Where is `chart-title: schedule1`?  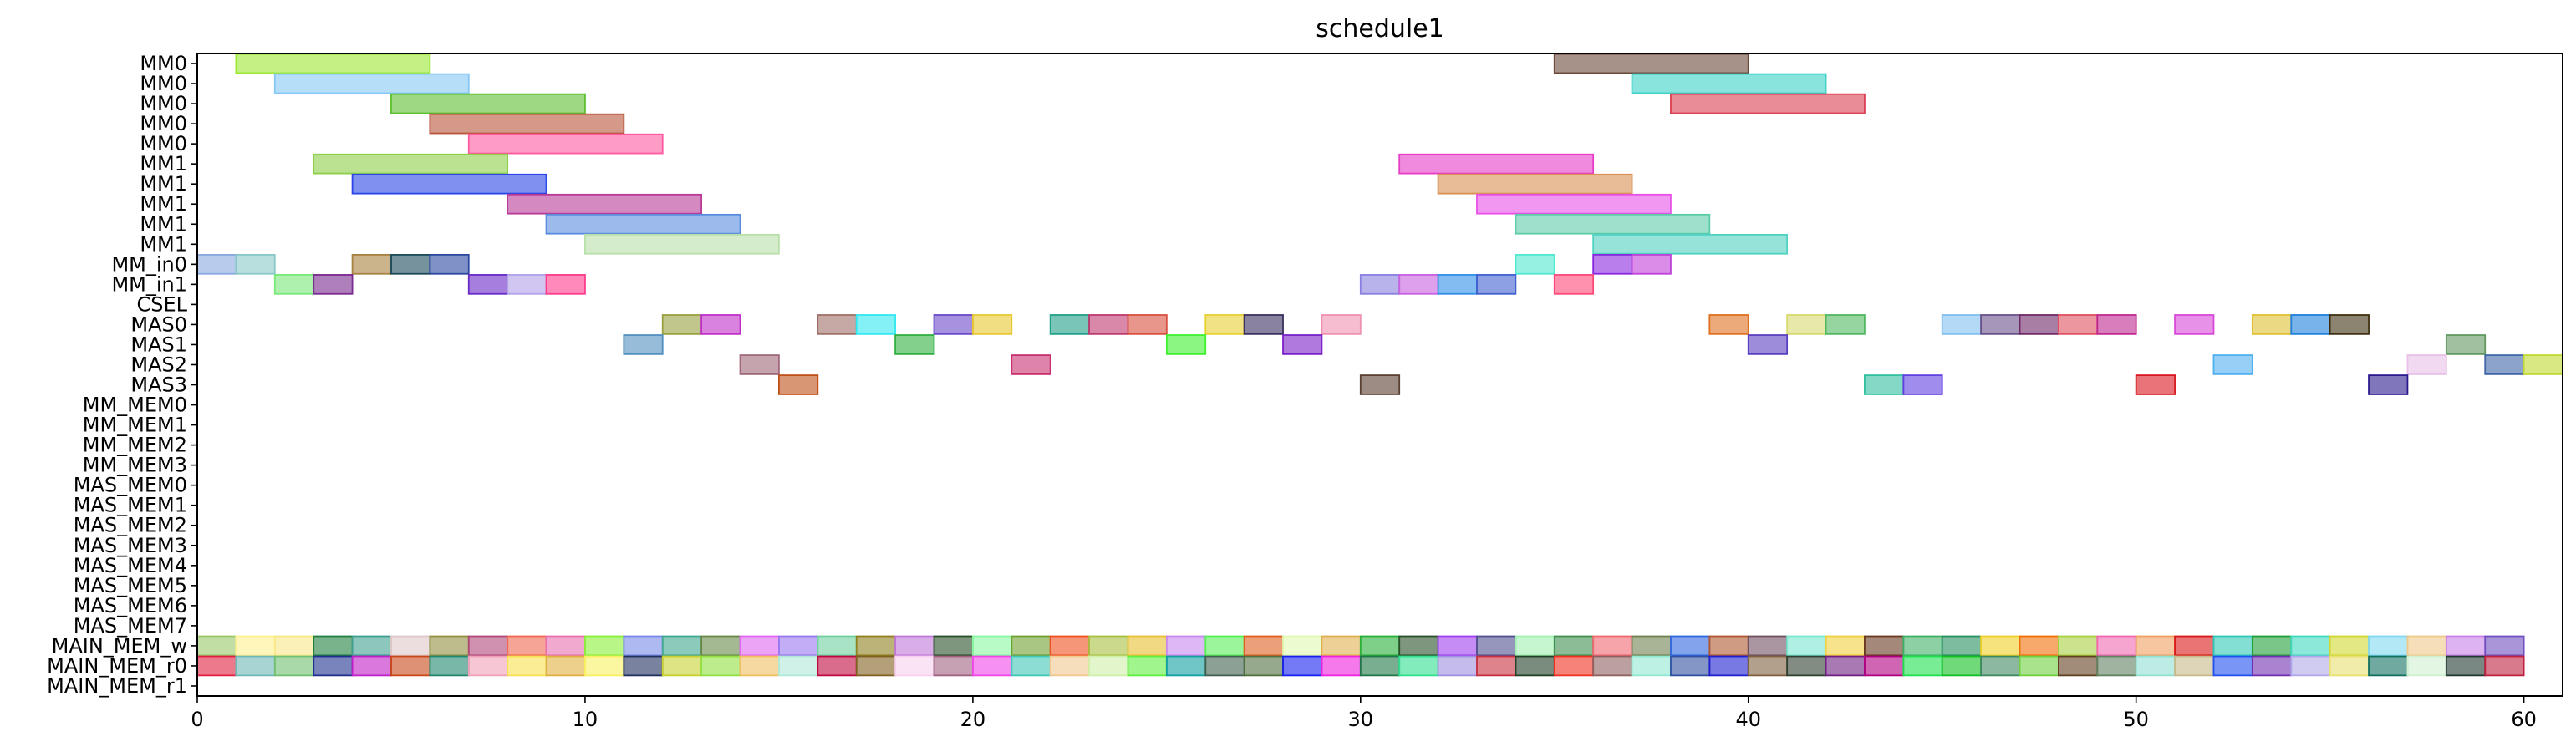
chart-title: schedule1 is located at coordinates (1380, 29).